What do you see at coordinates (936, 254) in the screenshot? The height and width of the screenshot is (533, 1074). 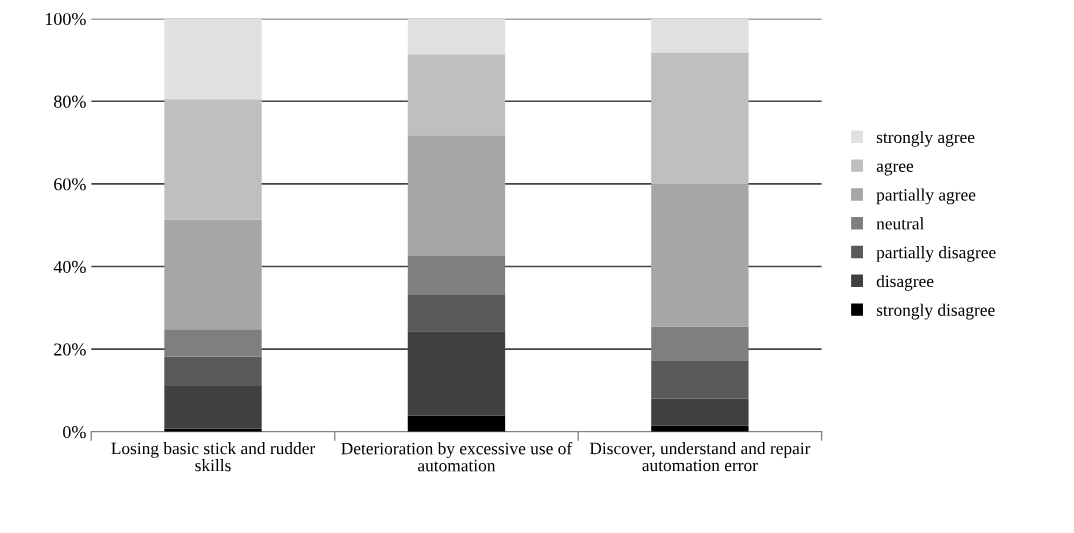 I see `legend-label: partially disagree` at bounding box center [936, 254].